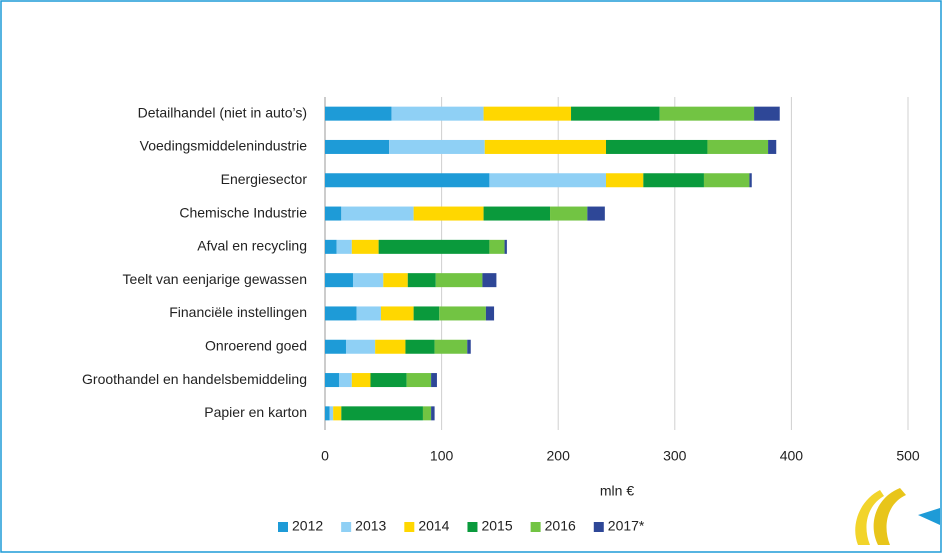 The image size is (942, 553). I want to click on y-tick-label: Detailhandel (niet in auto’s), so click(222, 112).